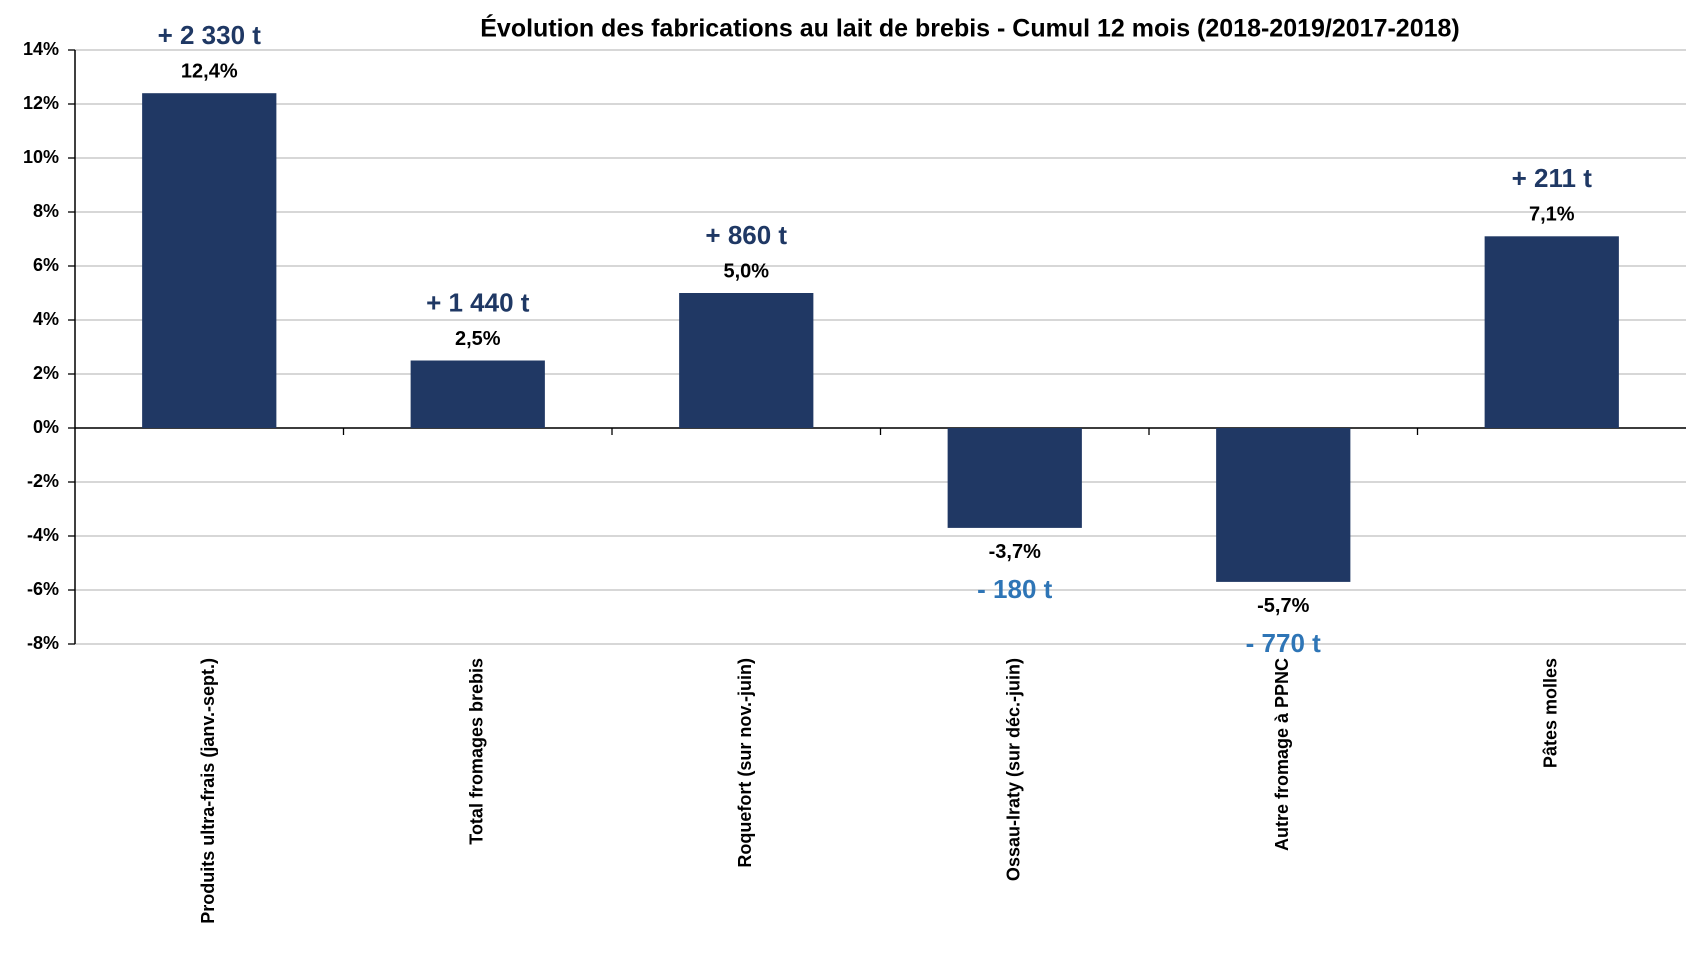 The height and width of the screenshot is (974, 1686). Describe the element at coordinates (43, 643) in the screenshot. I see `y-tick-label: -8%` at that location.